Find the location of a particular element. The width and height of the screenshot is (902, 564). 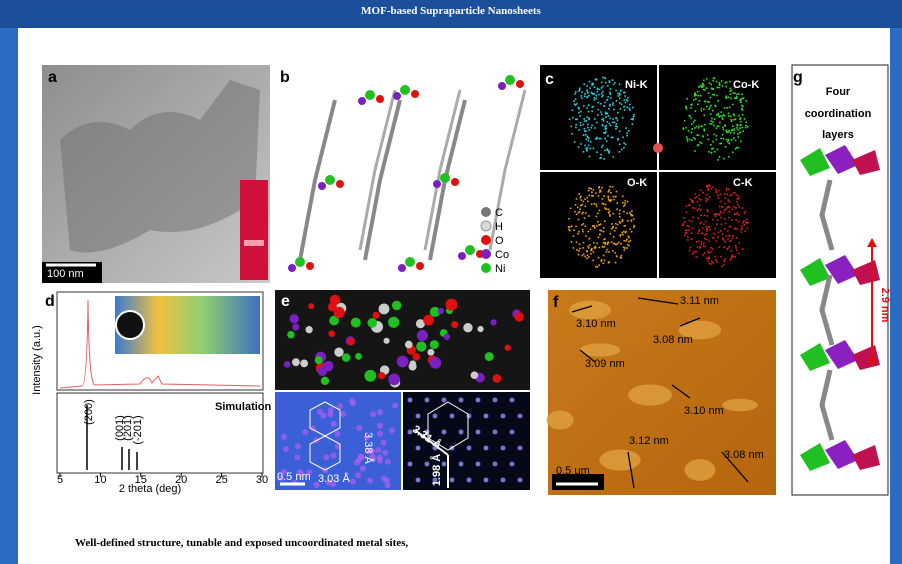

legend-label: O is located at coordinates (499, 241).